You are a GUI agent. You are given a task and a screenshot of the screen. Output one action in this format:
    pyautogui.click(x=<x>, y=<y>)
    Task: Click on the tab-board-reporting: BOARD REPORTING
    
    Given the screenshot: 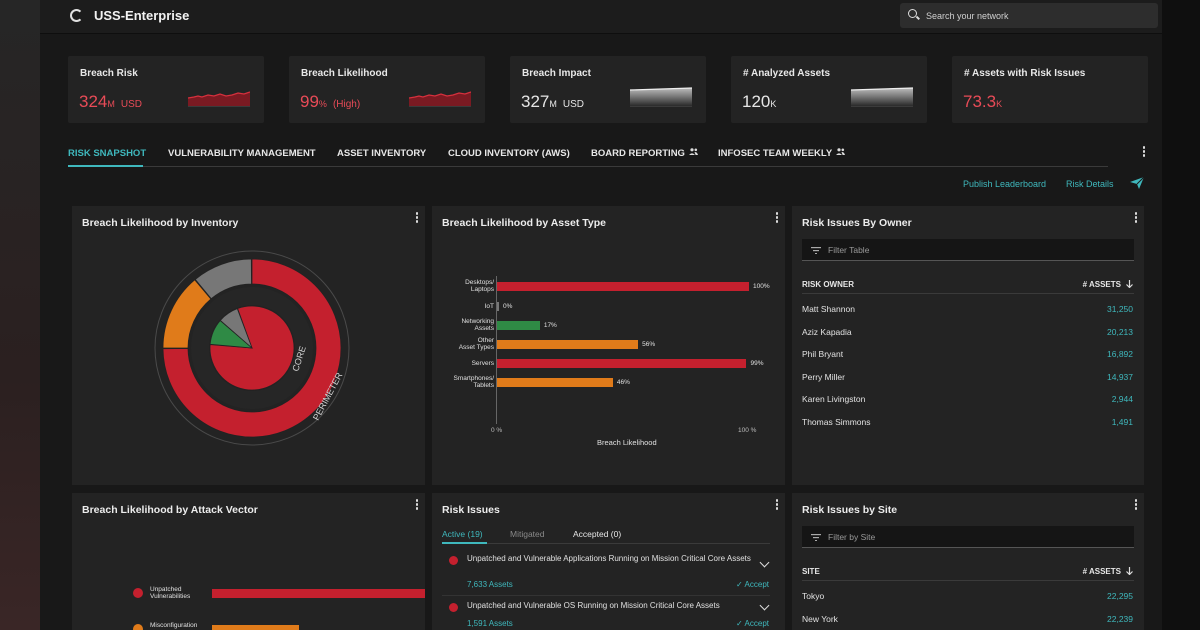 What is the action you would take?
    pyautogui.click(x=644, y=153)
    